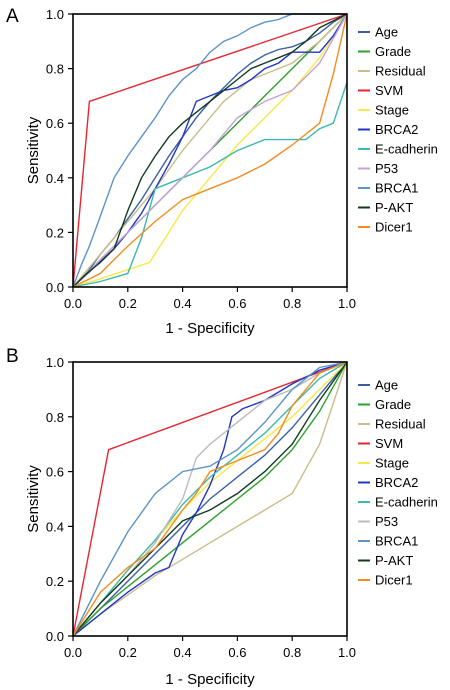 The image size is (450, 690). I want to click on panel-label: B, so click(12, 356).